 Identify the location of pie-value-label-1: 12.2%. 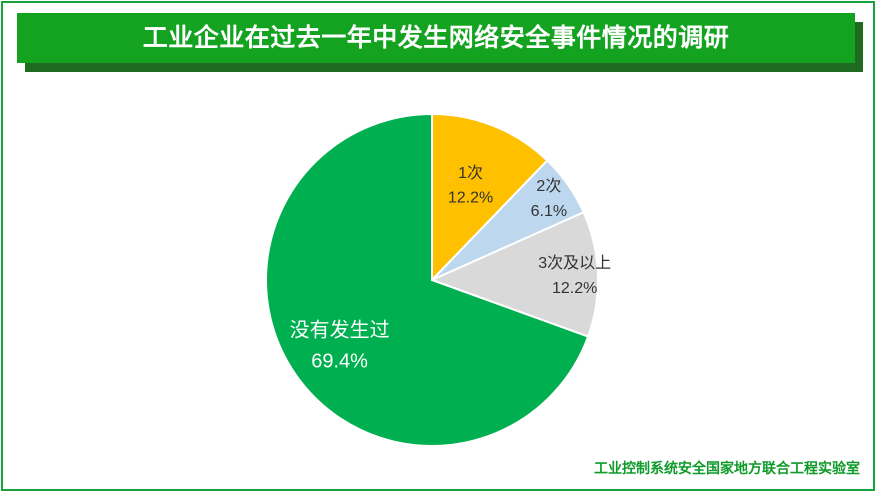
(470, 198).